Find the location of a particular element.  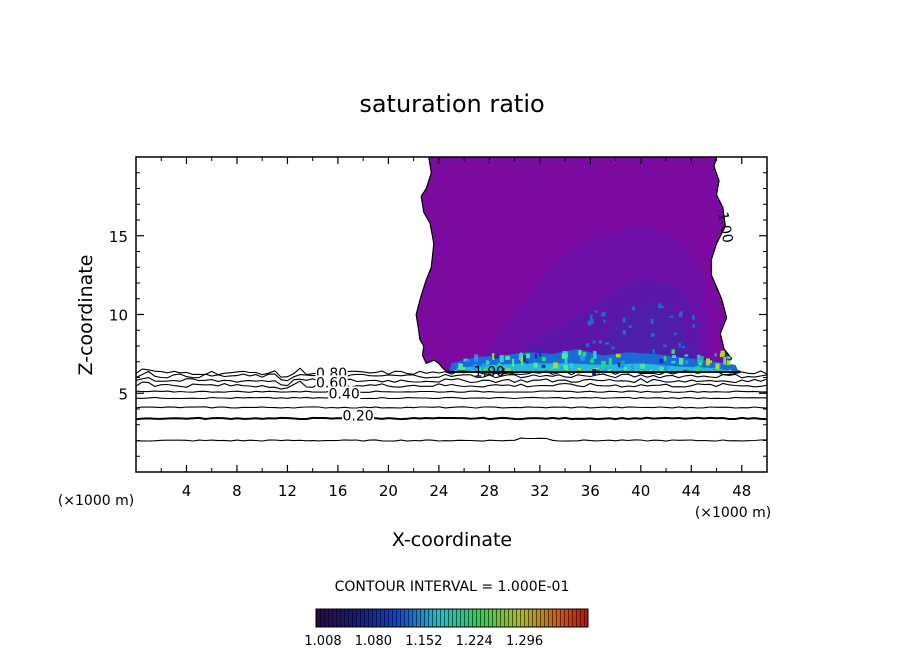

colorbar-stripes is located at coordinates (452, 618).